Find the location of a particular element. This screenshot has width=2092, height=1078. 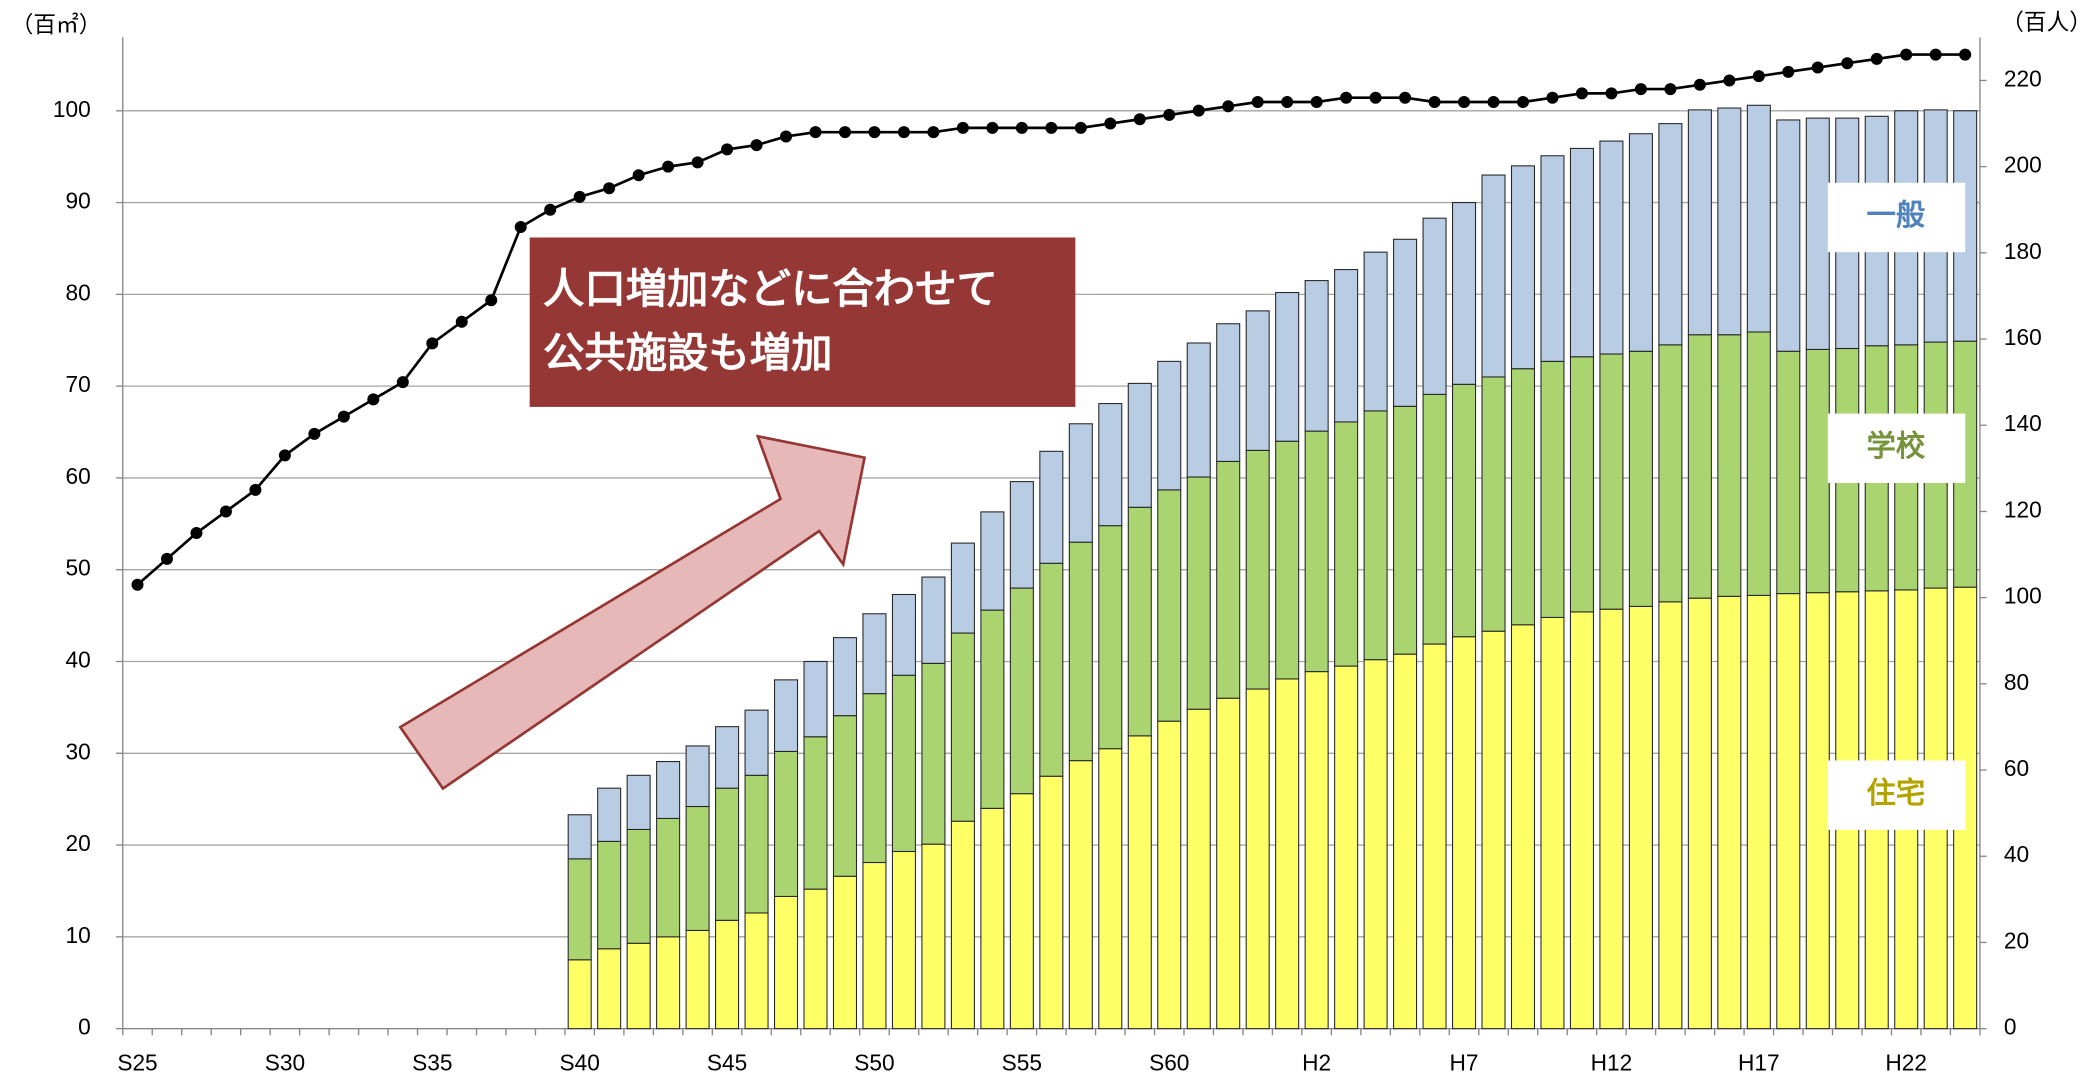

y2-tick-label: 160 is located at coordinates (2023, 337).